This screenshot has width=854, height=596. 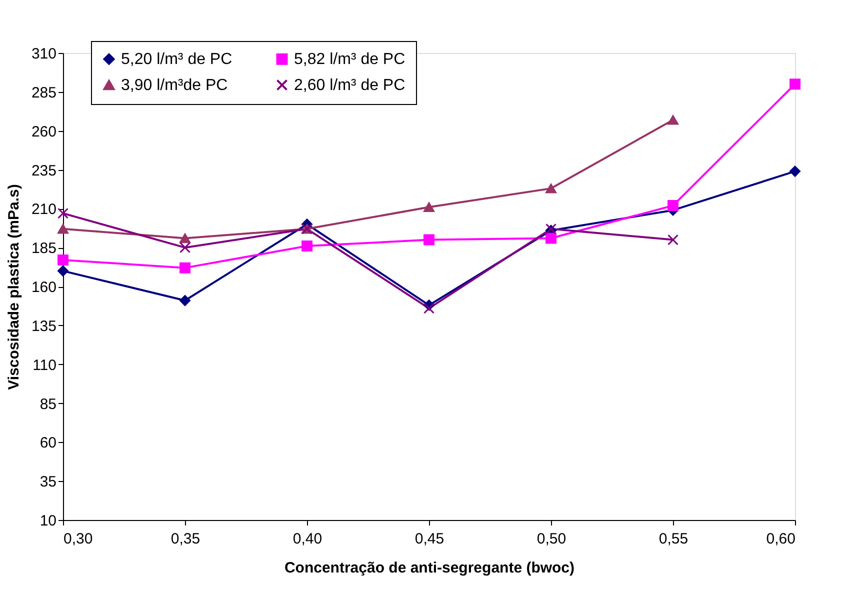 I want to click on x-tick-label: 0,50, so click(x=551, y=539).